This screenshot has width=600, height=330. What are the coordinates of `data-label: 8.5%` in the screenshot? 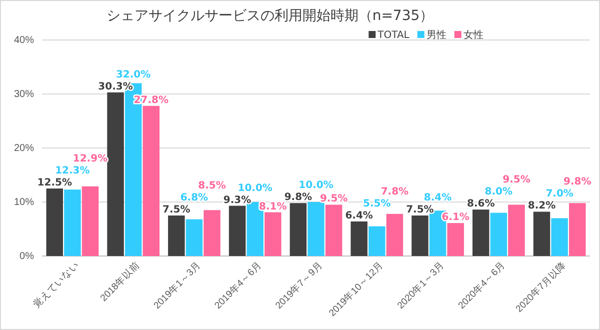 It's located at (212, 186).